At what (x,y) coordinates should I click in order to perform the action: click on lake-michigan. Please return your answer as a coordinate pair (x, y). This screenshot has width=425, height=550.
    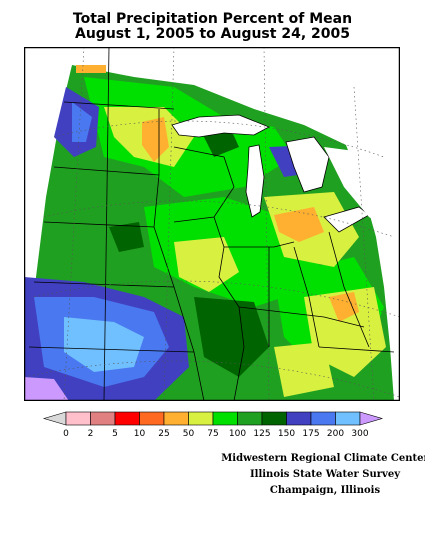
    Looking at the image, I should click on (255, 181).